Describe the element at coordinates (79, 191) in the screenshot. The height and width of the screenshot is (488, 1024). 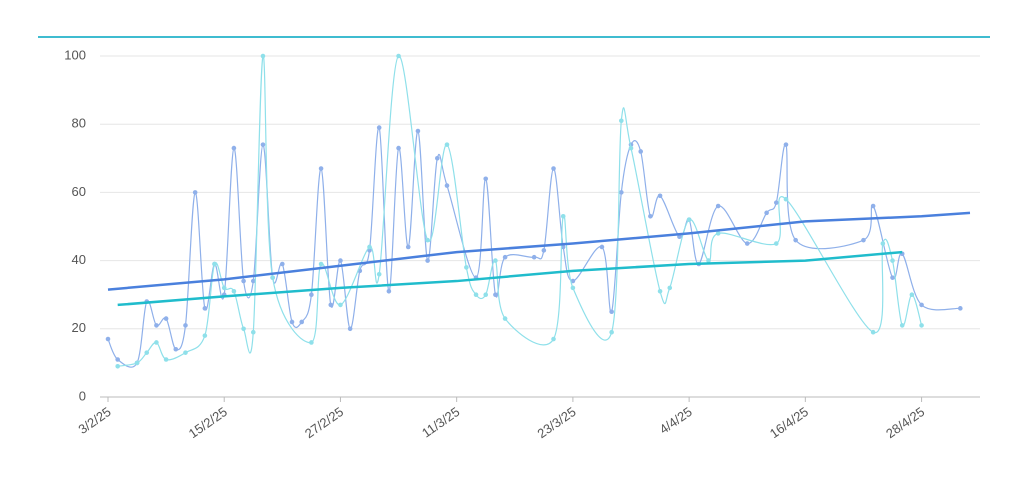
I see `y-tick-label: 60` at that location.